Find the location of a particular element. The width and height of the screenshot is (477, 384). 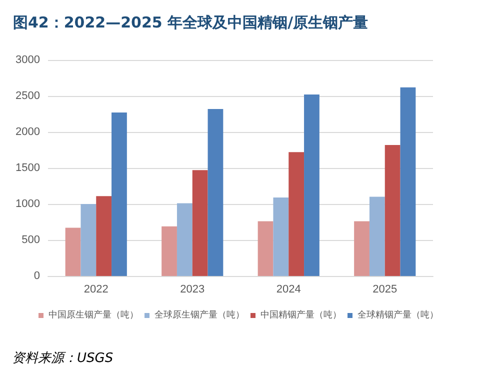

legend-label: 中国原生铟产量（吨） is located at coordinates (93, 315).